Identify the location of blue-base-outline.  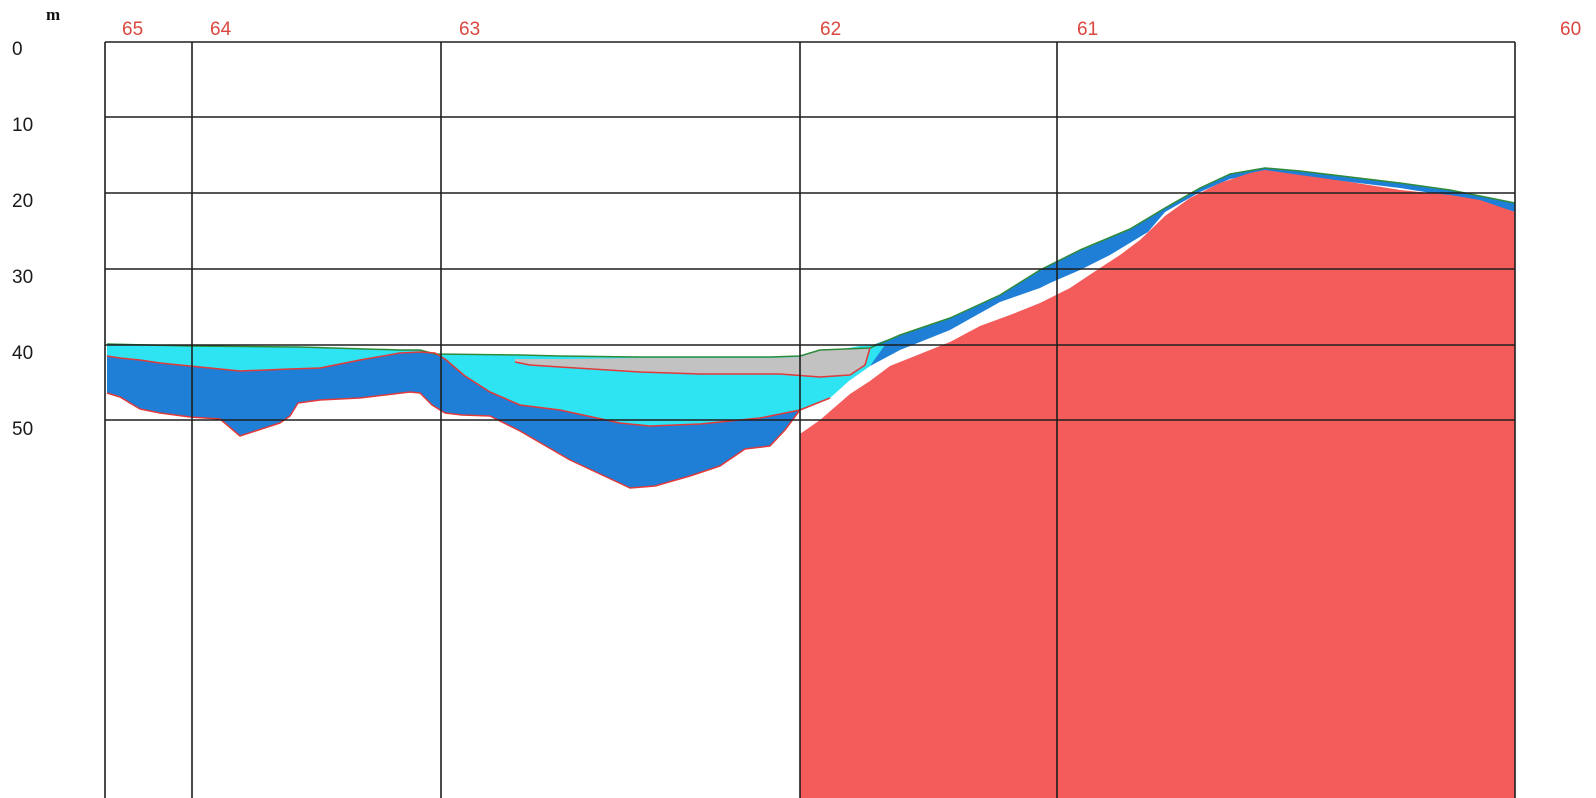
(453, 440).